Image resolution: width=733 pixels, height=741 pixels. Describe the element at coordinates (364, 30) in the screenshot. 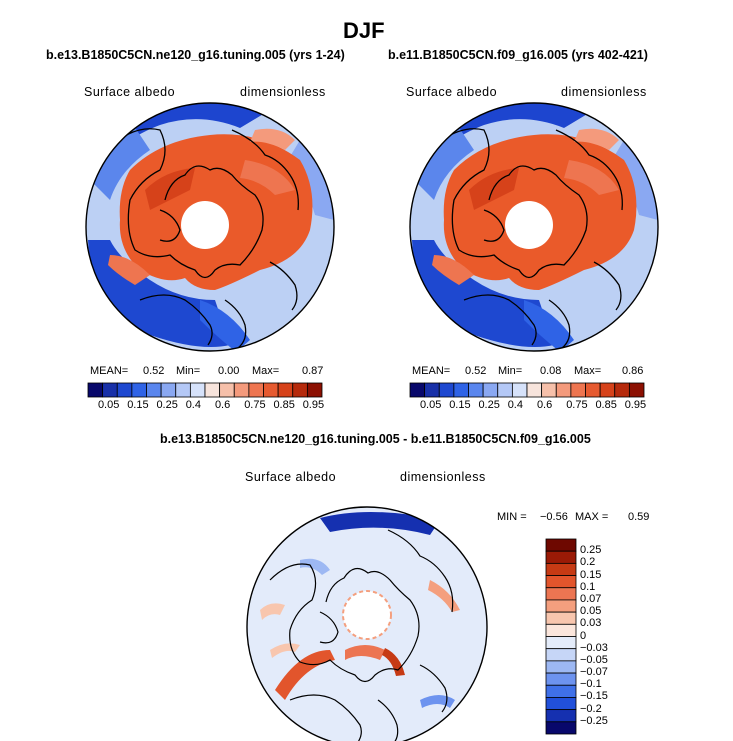

I see `page-title: DJF` at that location.